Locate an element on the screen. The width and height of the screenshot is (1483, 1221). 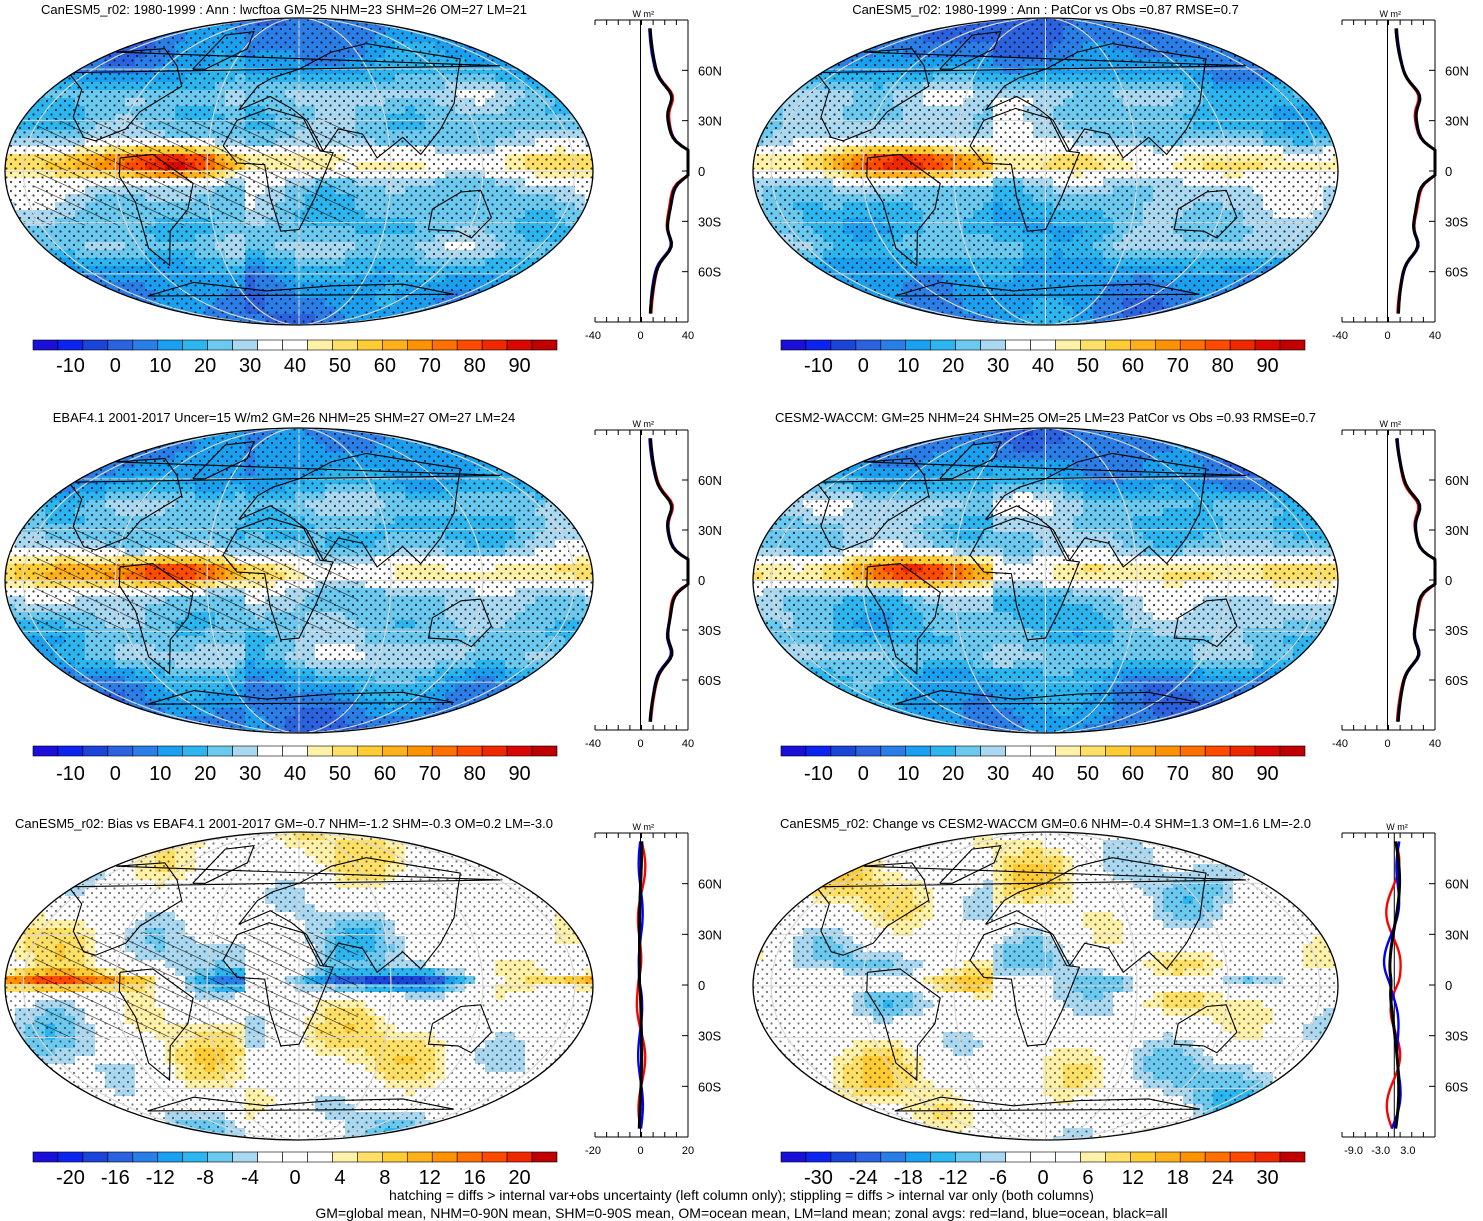
profile-xtick-label: 0 is located at coordinates (640, 336).